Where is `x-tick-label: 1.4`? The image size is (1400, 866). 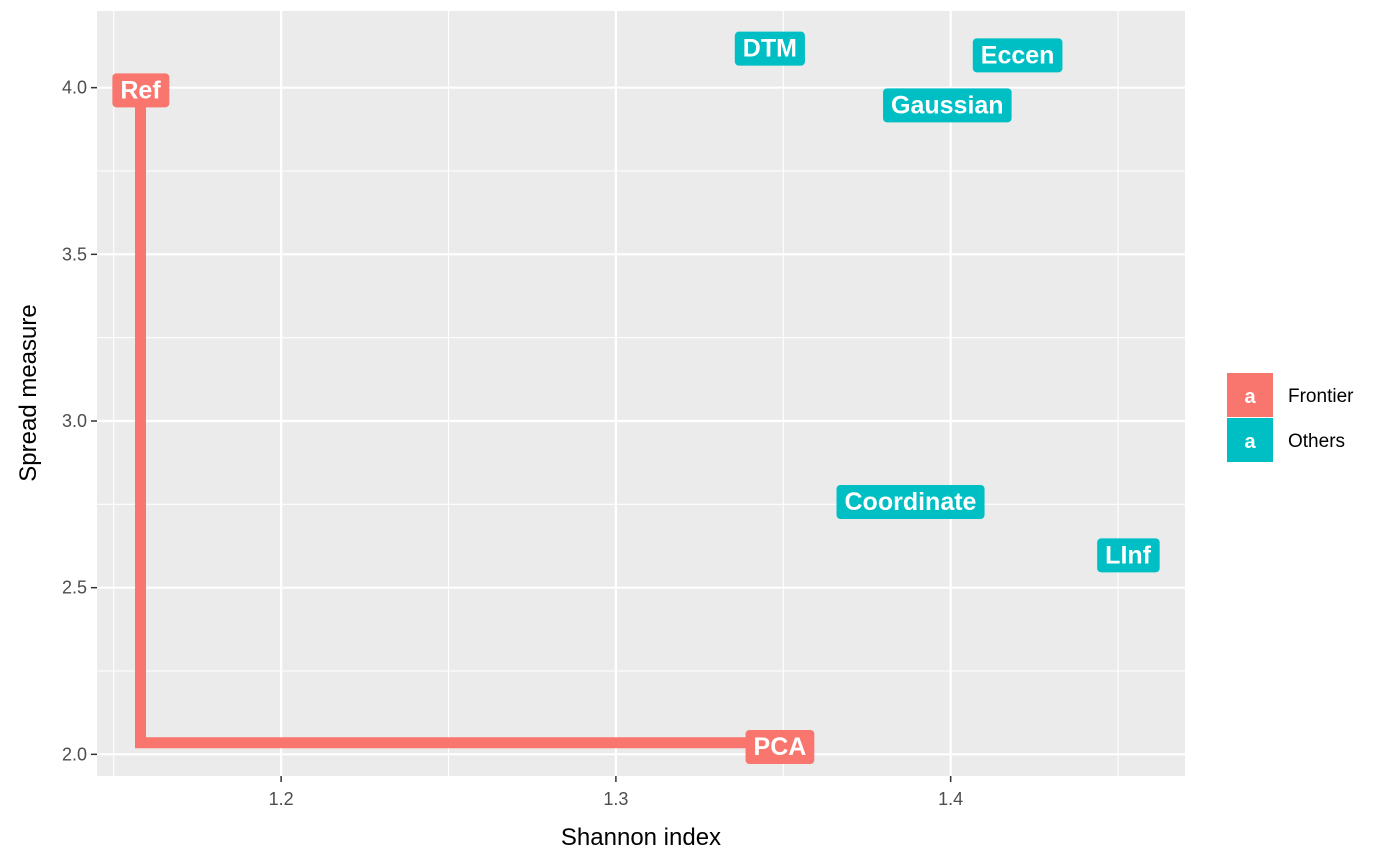
x-tick-label: 1.4 is located at coordinates (950, 799).